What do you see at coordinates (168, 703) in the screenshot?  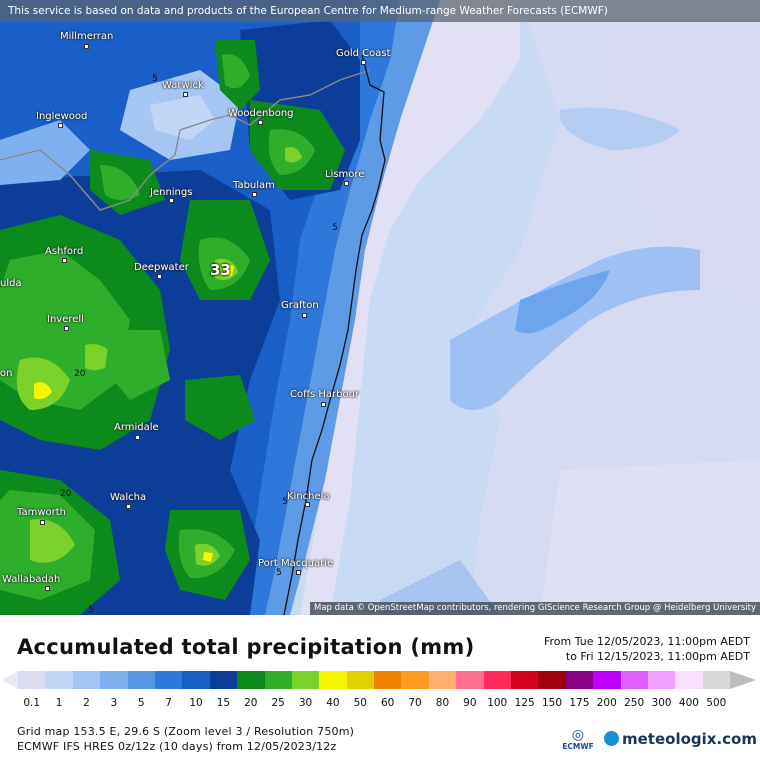 I see `scale-tick-label: 7` at bounding box center [168, 703].